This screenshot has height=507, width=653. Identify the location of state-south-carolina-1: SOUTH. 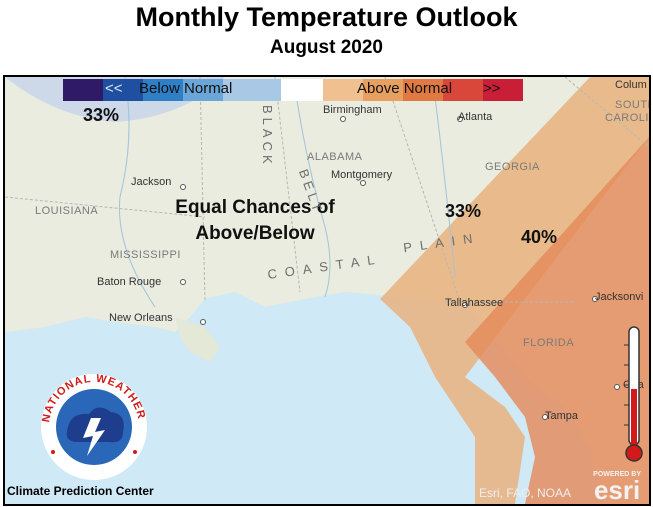
(632, 105).